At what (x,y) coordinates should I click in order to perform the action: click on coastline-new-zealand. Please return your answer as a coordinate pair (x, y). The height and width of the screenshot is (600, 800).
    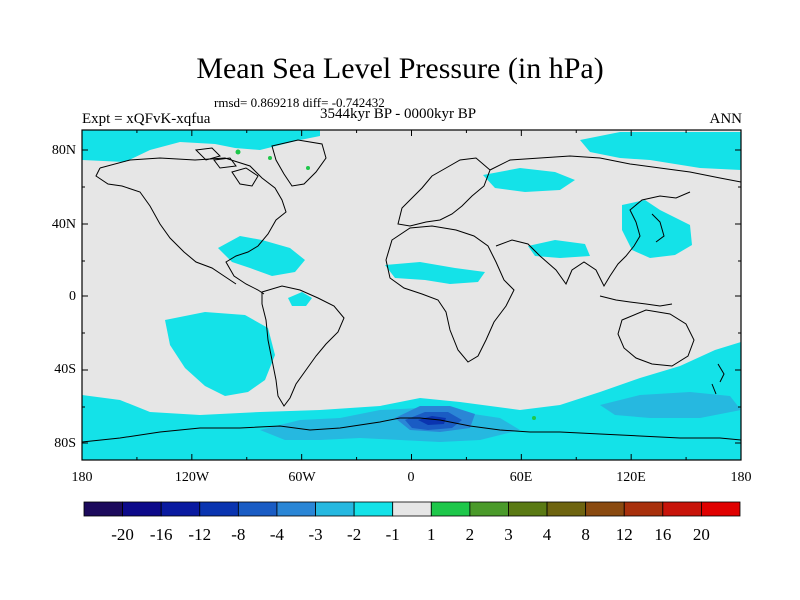
    Looking at the image, I should click on (718, 379).